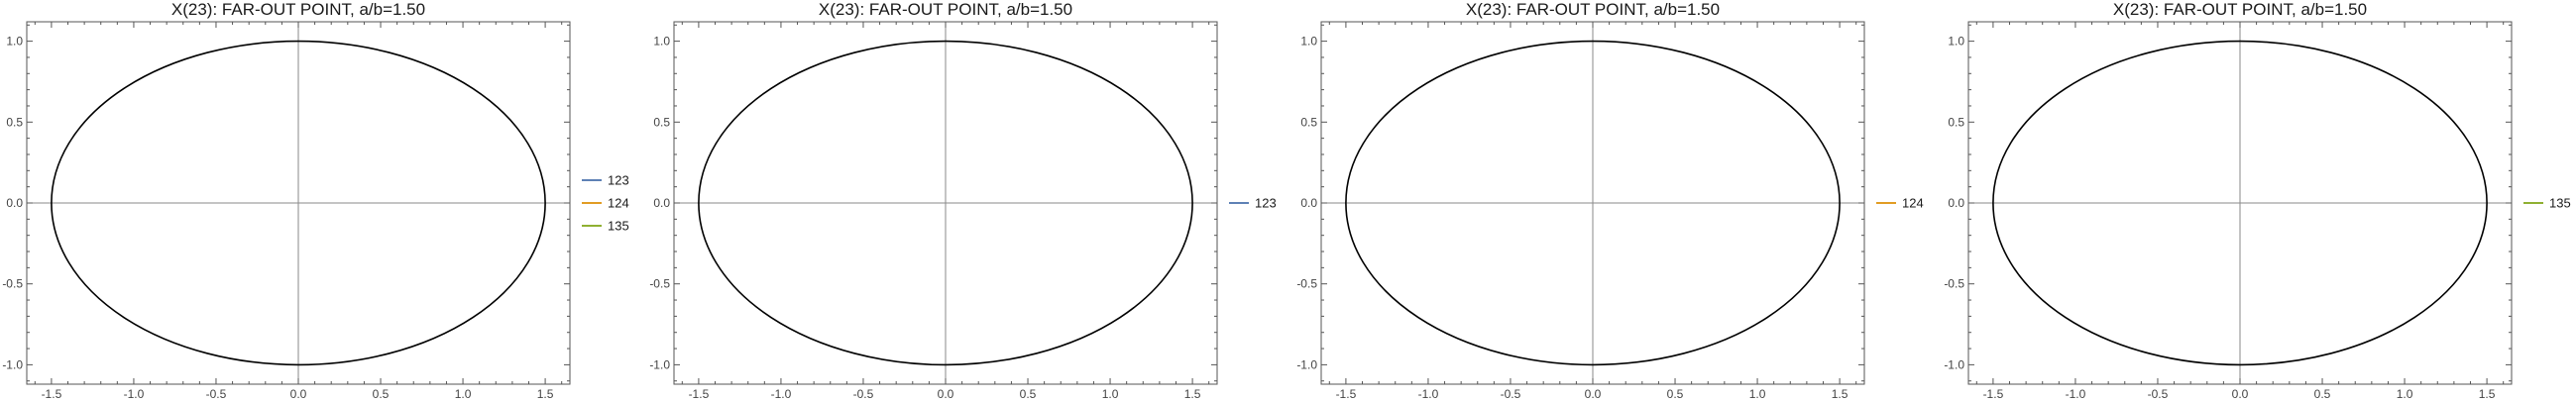 This screenshot has width=2576, height=402. Describe the element at coordinates (605, 203) in the screenshot. I see `legend: 123 124 135` at that location.